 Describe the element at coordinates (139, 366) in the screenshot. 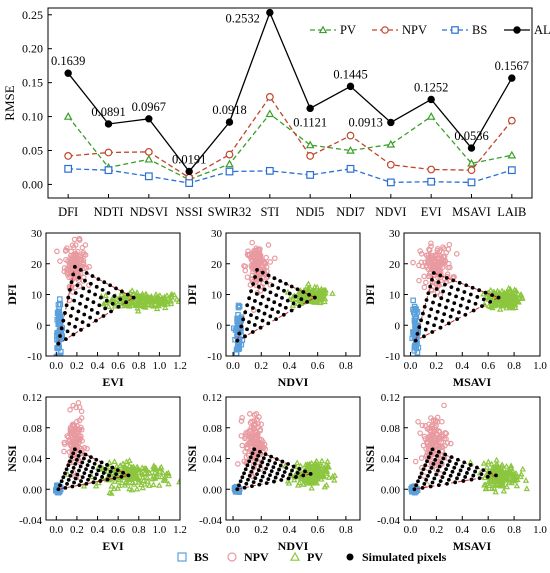

I see `x-tick-label: 0.8` at that location.